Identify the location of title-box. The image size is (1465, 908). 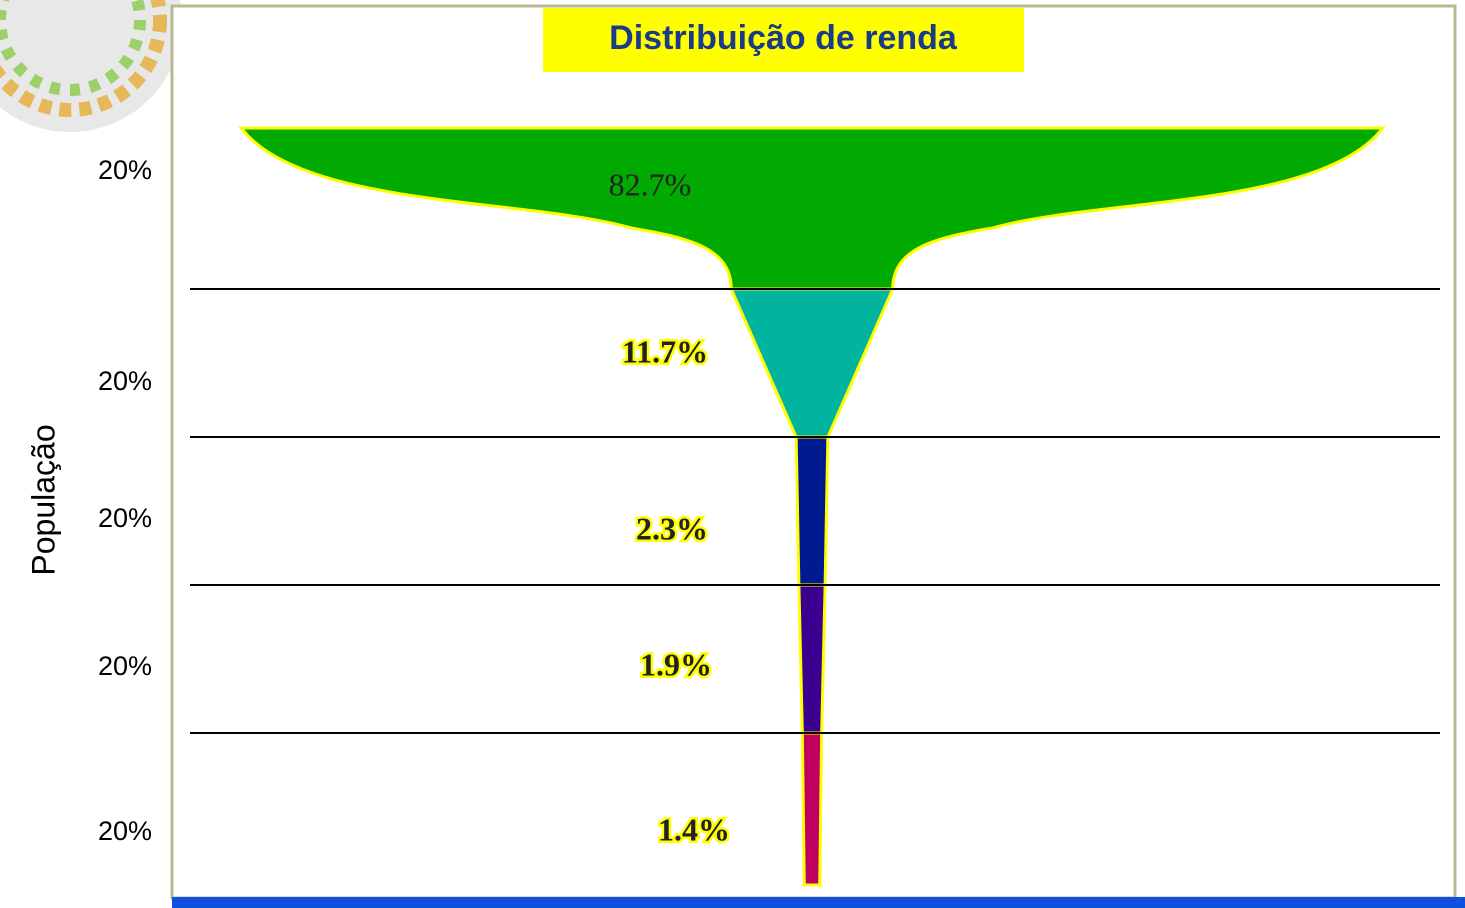
(783, 40).